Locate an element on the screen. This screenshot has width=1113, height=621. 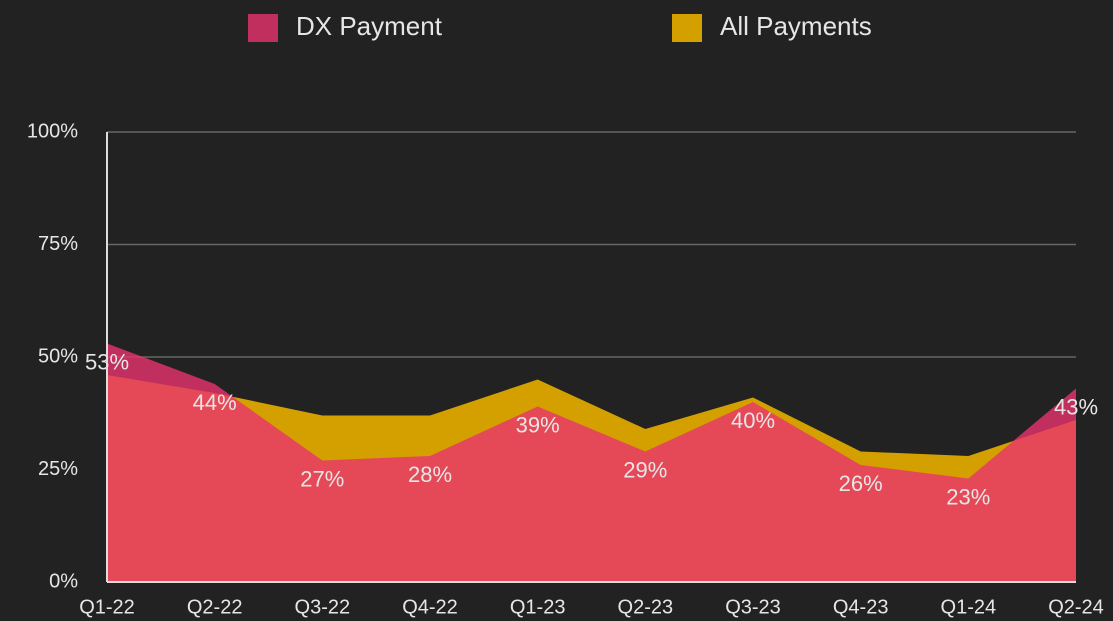
x-tick-label: Q4-22 is located at coordinates (430, 607).